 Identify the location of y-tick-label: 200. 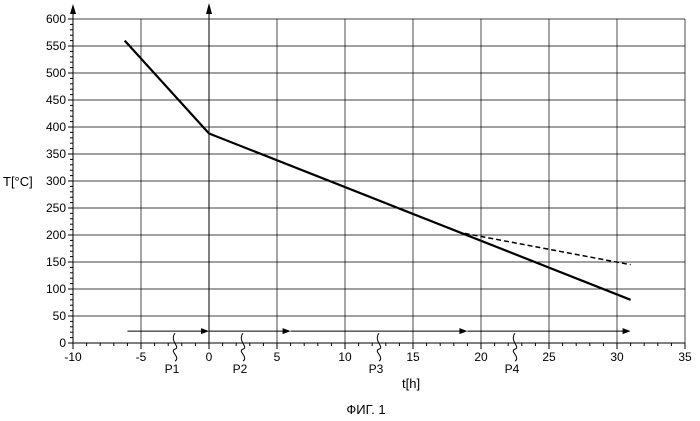
(56, 235).